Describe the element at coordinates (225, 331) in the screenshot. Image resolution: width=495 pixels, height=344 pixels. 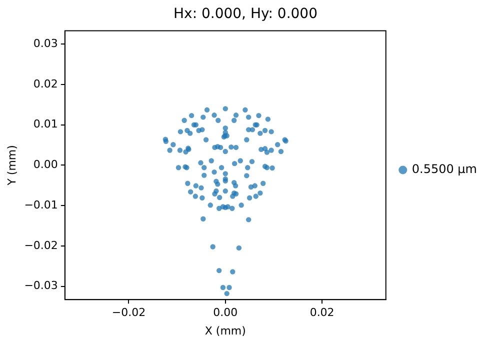
I see `x-axis-title: X (mm)` at that location.